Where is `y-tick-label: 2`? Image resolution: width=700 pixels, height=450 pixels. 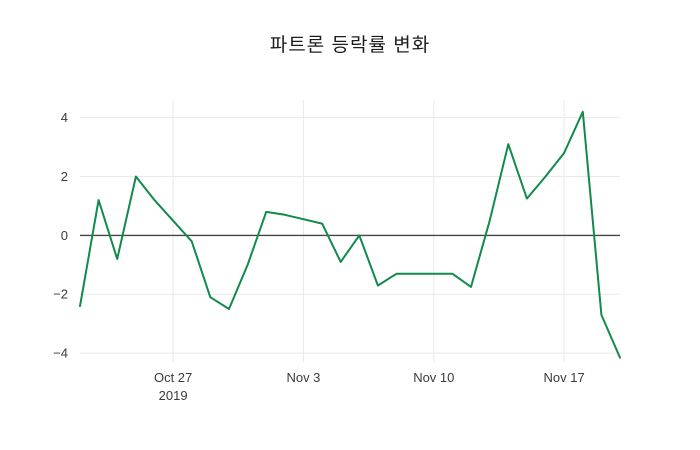
y-tick-label: 2 is located at coordinates (64, 176).